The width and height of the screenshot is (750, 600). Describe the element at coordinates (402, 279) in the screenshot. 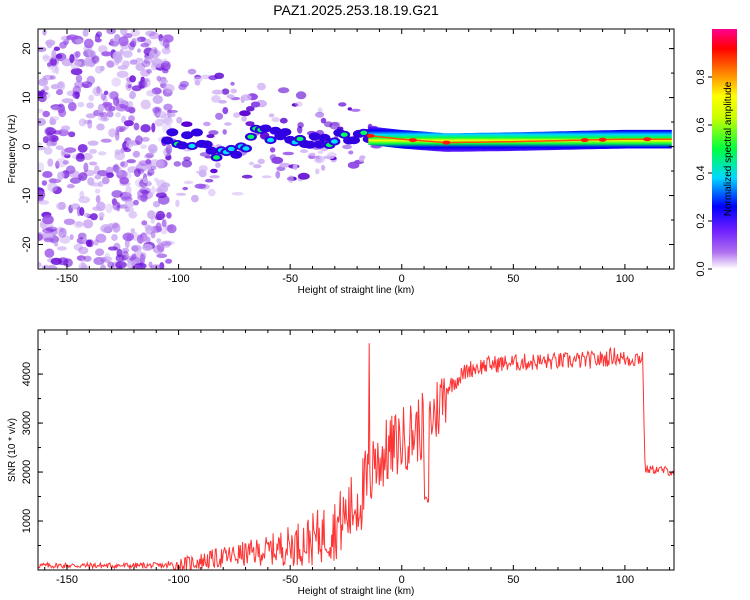

I see `spectrogram-x-tick-label: 0` at that location.